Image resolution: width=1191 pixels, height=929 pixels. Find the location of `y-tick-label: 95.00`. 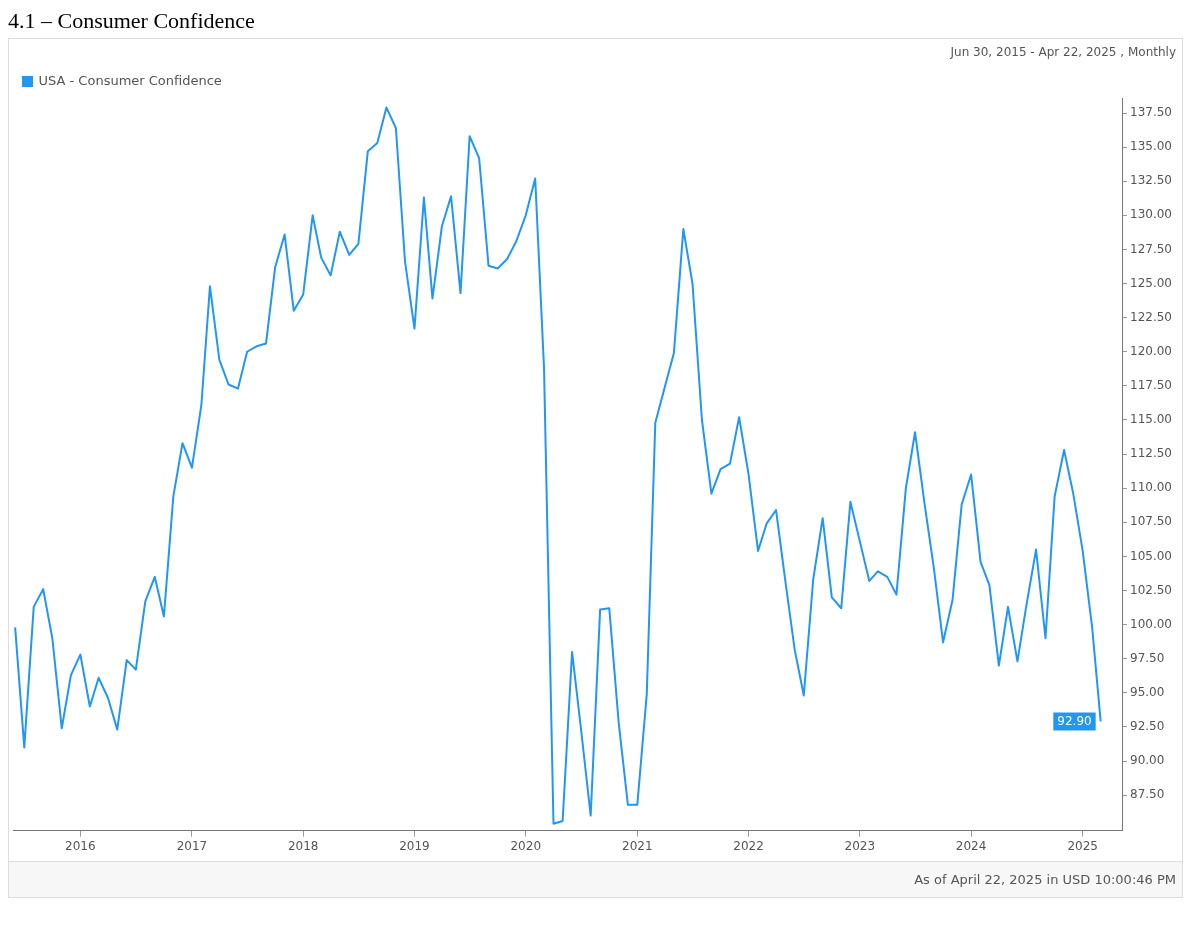

y-tick-label: 95.00 is located at coordinates (1147, 691).